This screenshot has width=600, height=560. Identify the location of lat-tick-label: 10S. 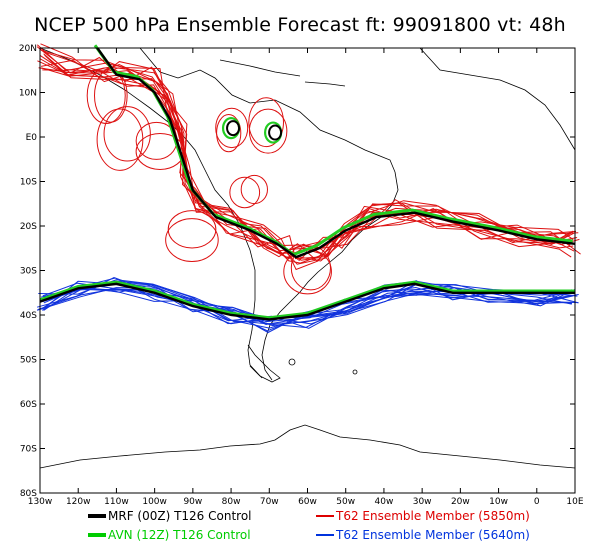
(28, 183).